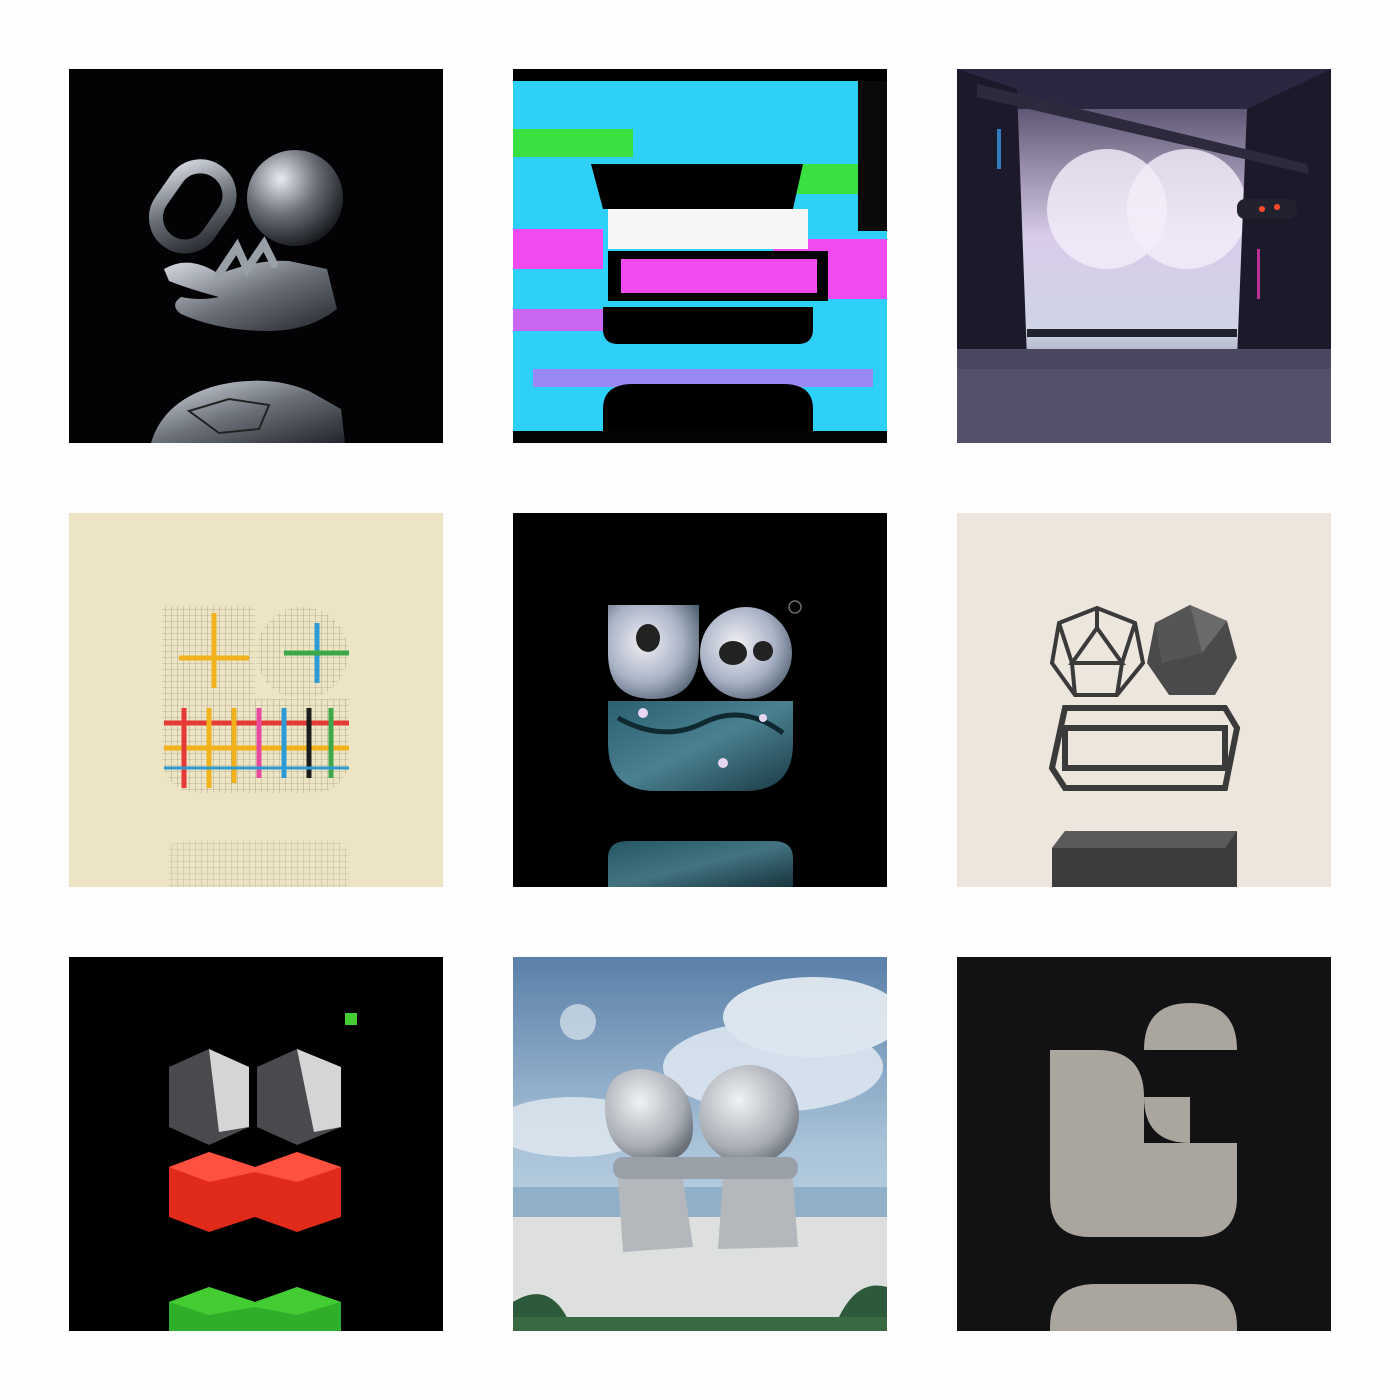  I want to click on artwork-tile-skulls, so click(700, 700).